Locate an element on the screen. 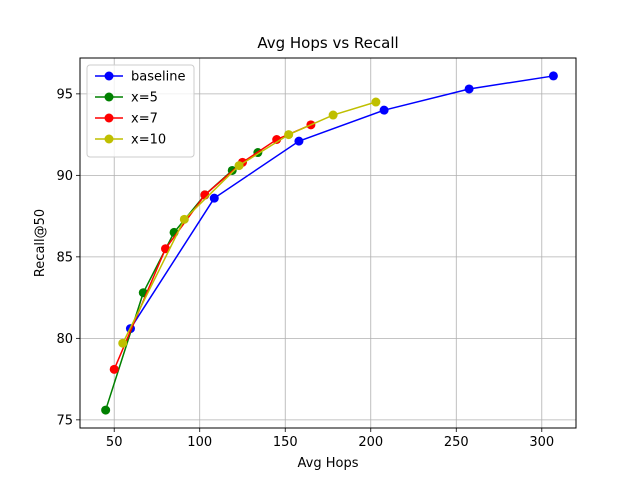  y-tick-label: 80 is located at coordinates (64, 339).